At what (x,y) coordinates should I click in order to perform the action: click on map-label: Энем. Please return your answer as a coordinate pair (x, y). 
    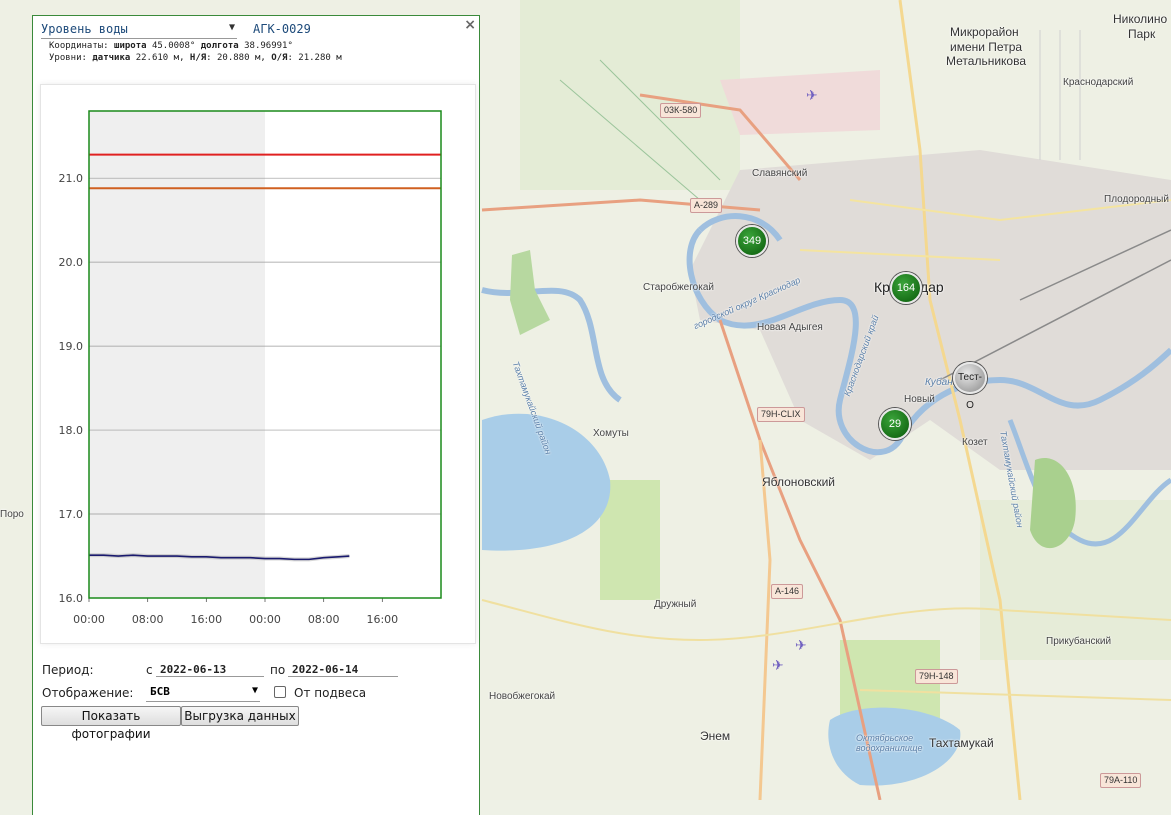
    Looking at the image, I should click on (715, 736).